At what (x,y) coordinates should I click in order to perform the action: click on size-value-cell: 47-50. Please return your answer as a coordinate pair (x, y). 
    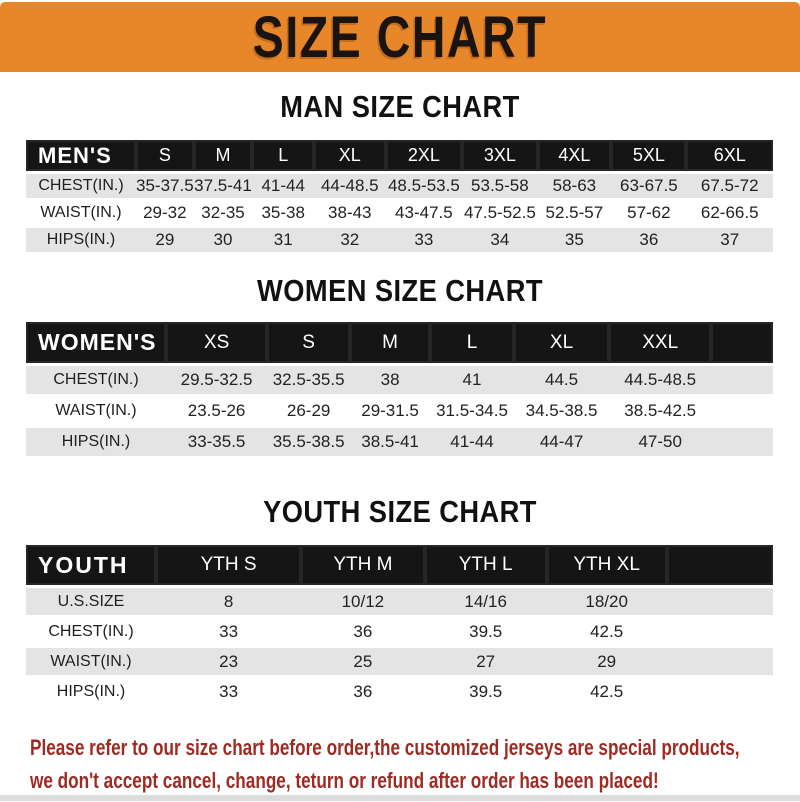
    Looking at the image, I should click on (660, 442).